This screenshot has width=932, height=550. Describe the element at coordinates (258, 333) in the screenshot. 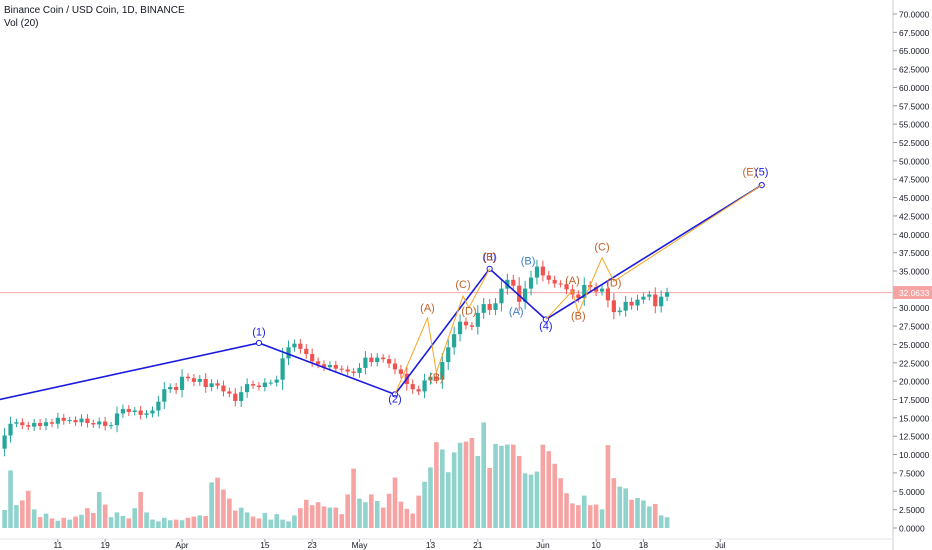

I see `wave-label: (1)` at that location.